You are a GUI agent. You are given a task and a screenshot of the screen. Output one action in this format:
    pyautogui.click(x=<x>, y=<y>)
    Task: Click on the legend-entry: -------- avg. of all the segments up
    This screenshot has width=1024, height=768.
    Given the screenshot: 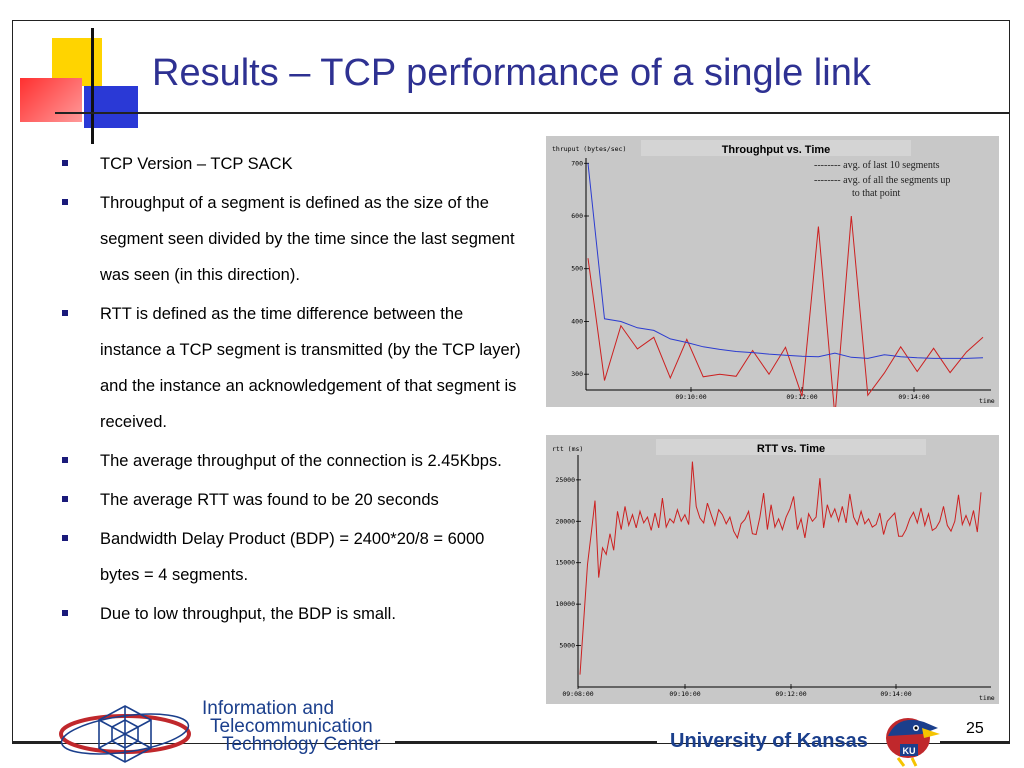 What is the action you would take?
    pyautogui.click(x=882, y=180)
    